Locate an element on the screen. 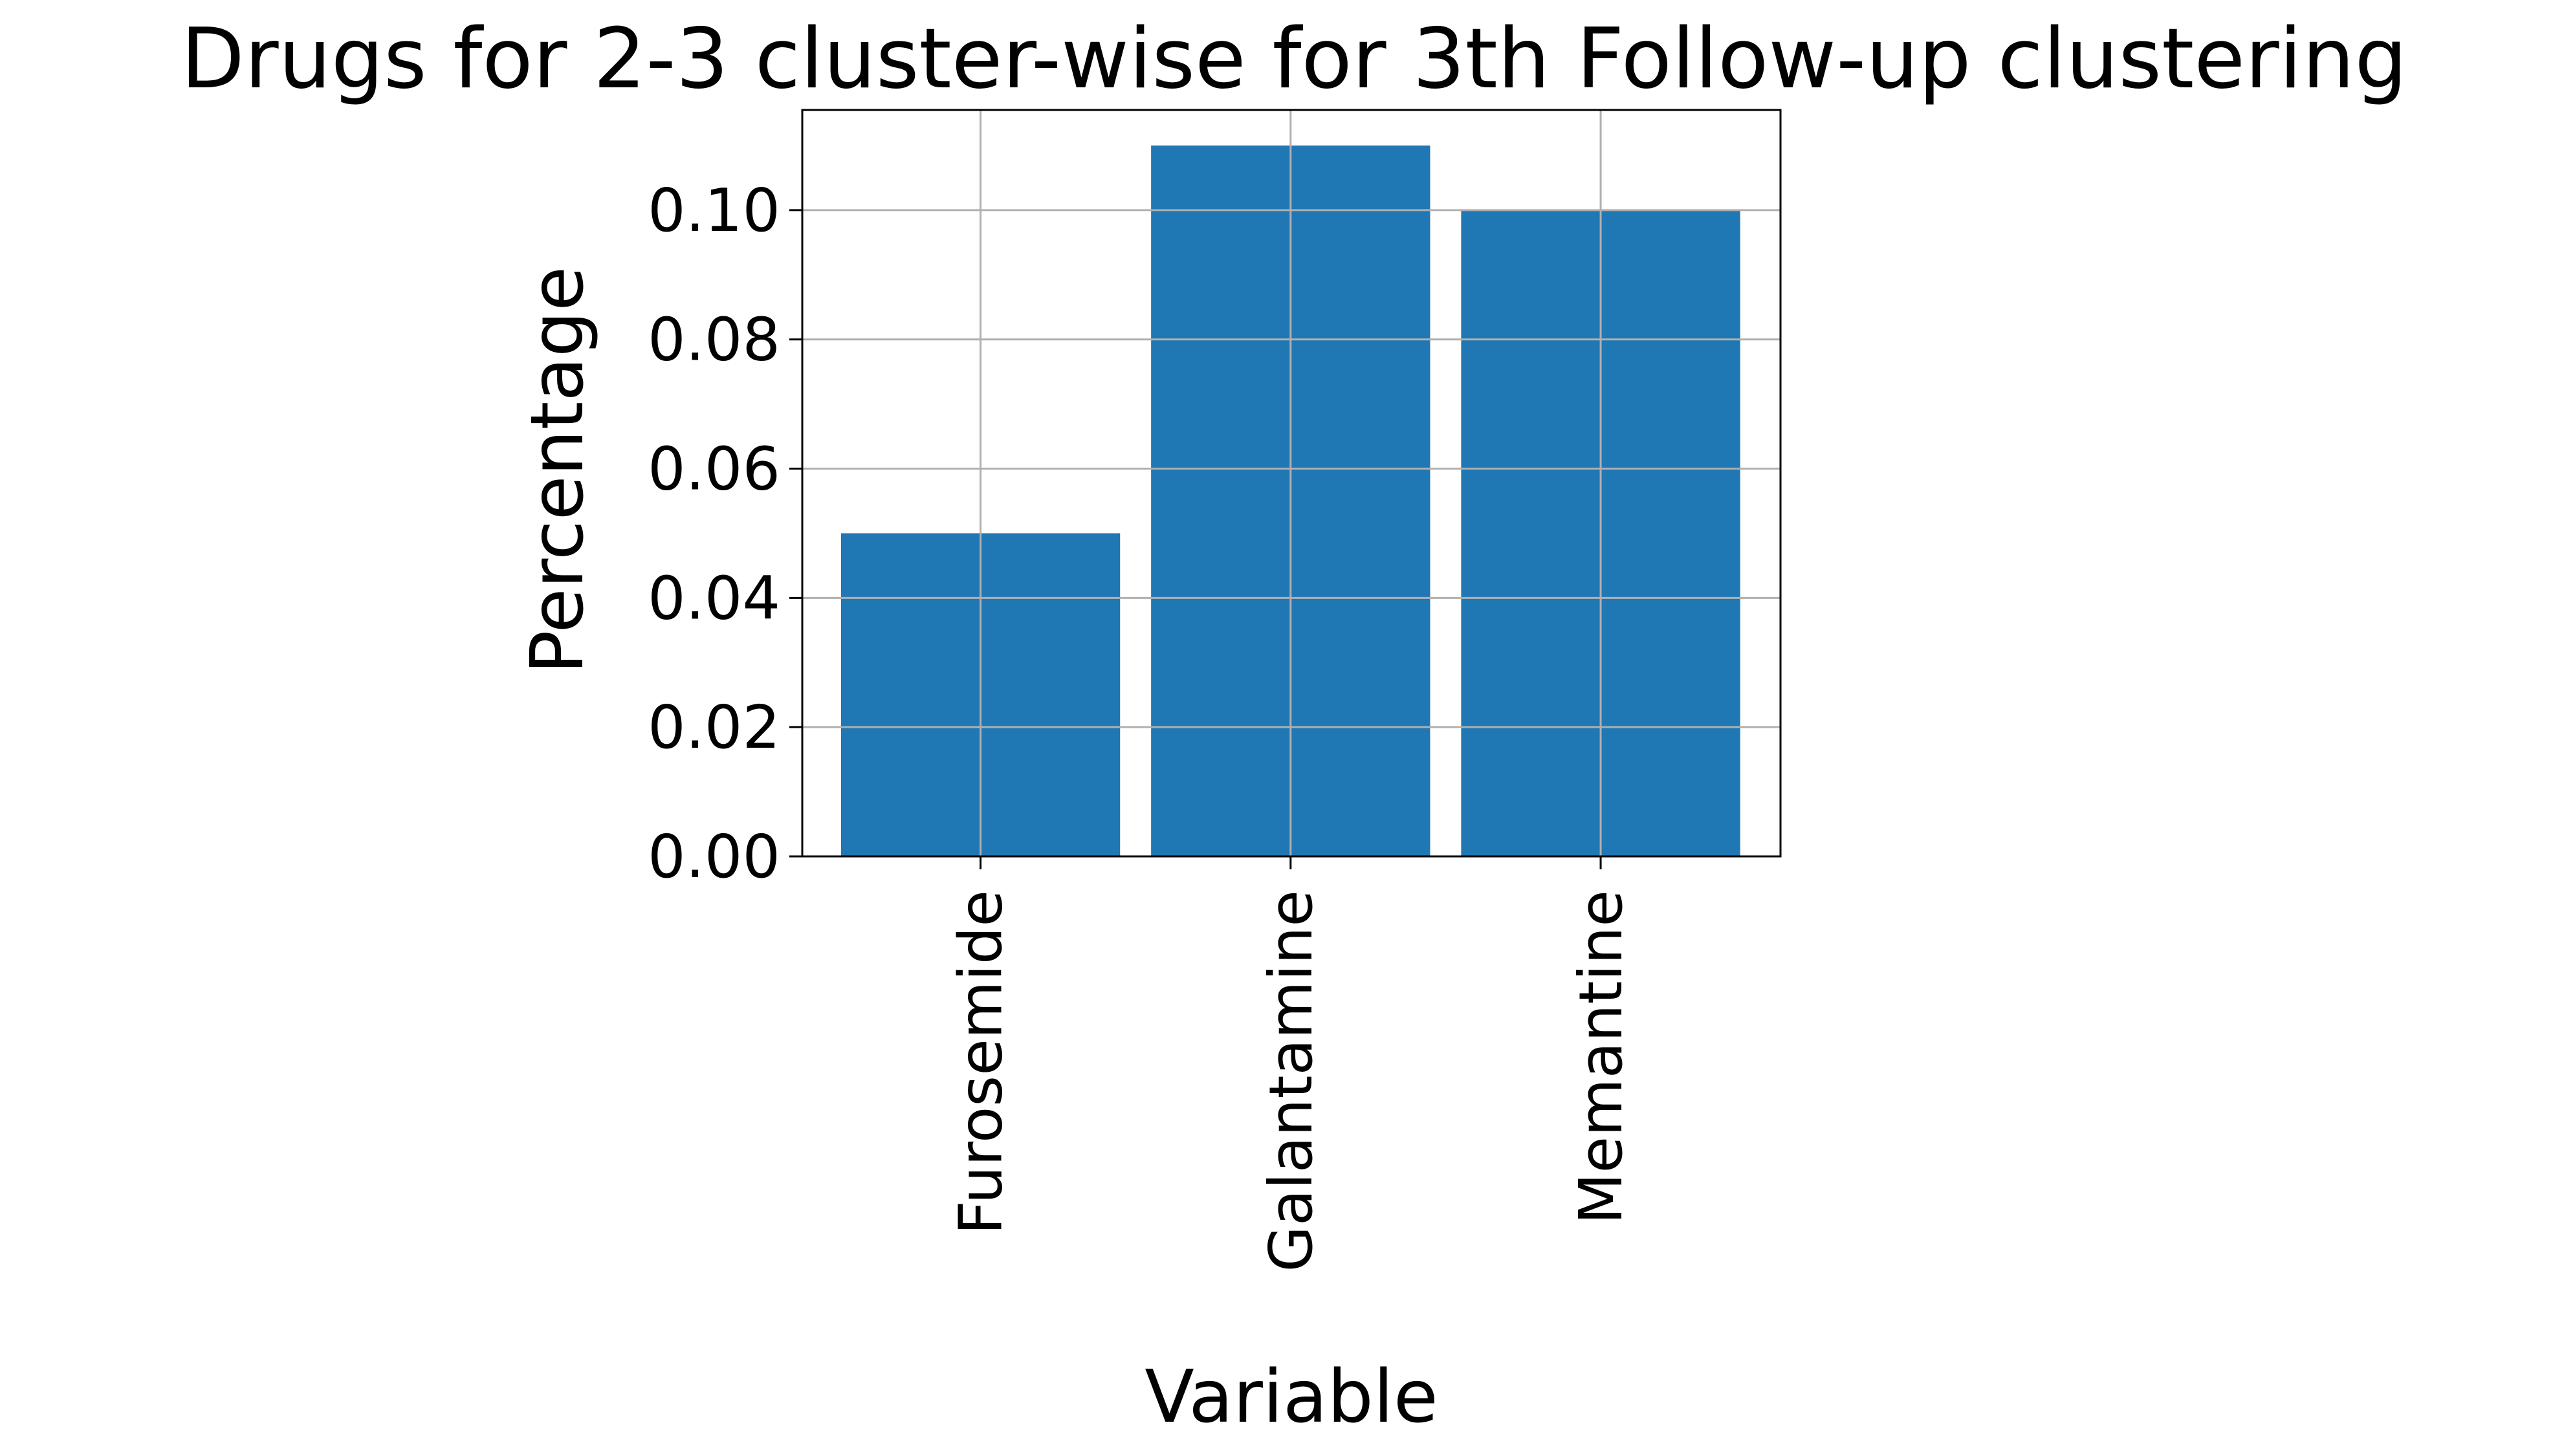 This screenshot has width=2575, height=1456. y-axis-label: Percentage is located at coordinates (558, 470).